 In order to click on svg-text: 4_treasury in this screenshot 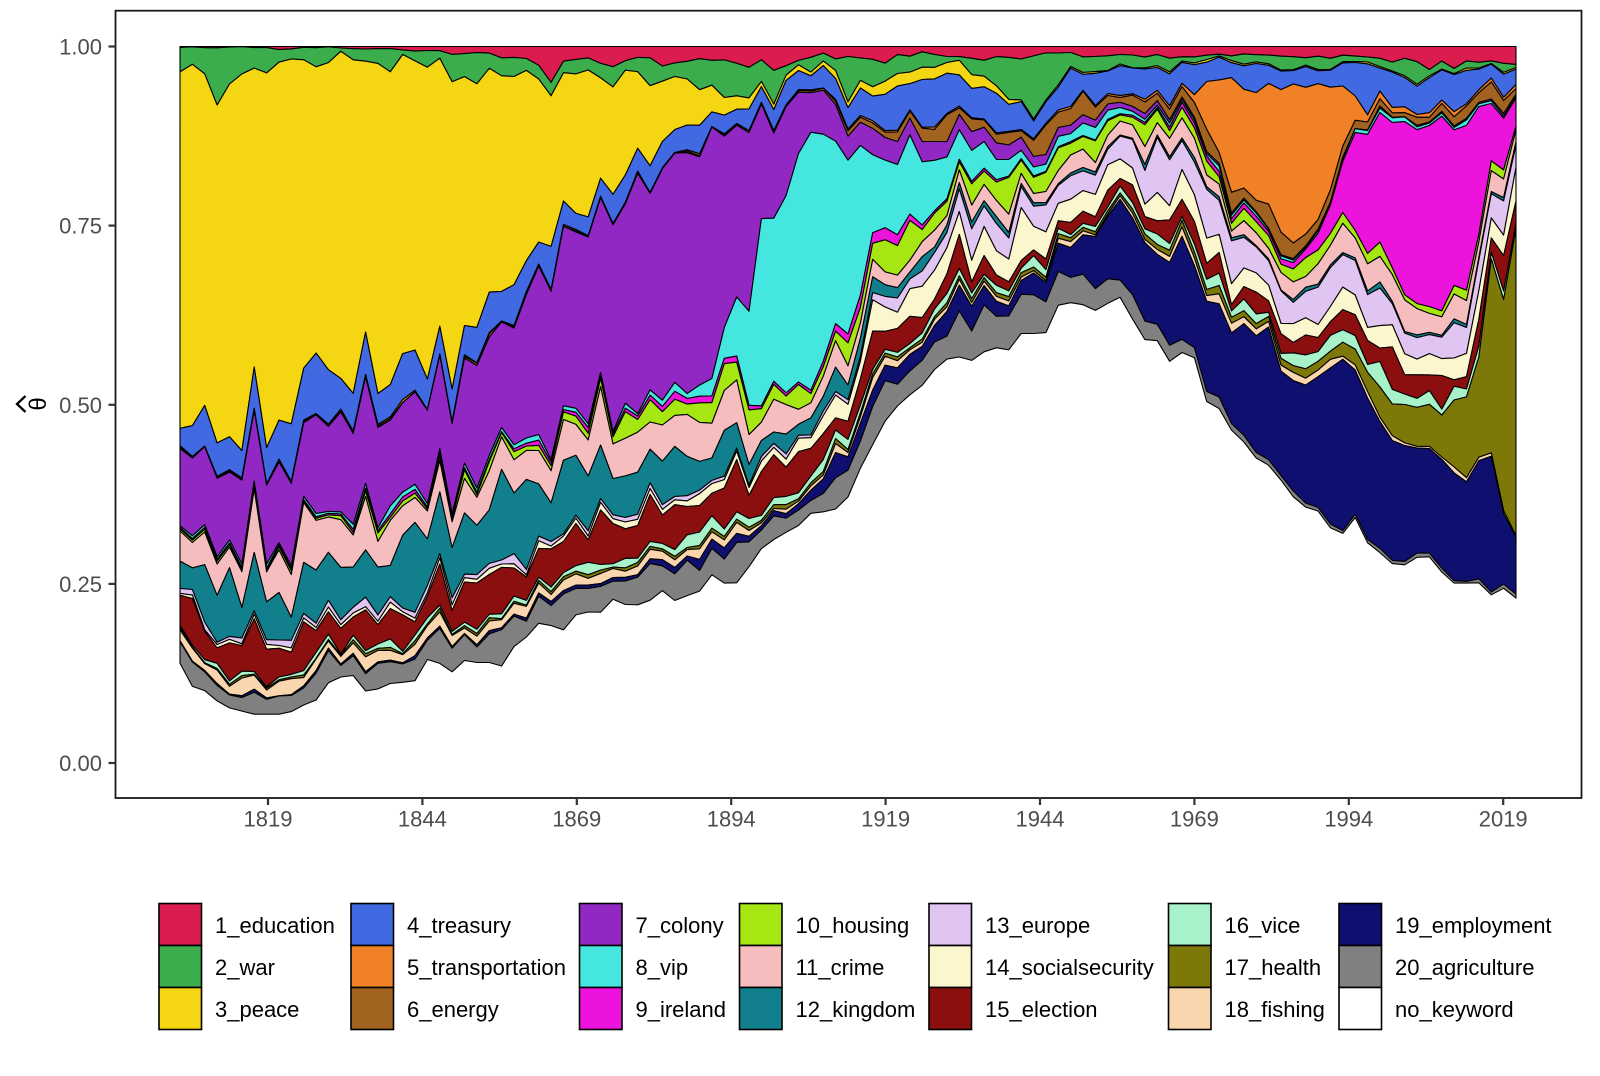, I will do `click(459, 925)`.